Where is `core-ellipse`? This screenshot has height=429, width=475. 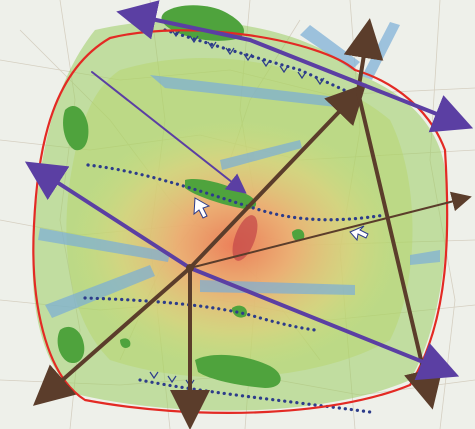 core-ellipse is located at coordinates (245, 238).